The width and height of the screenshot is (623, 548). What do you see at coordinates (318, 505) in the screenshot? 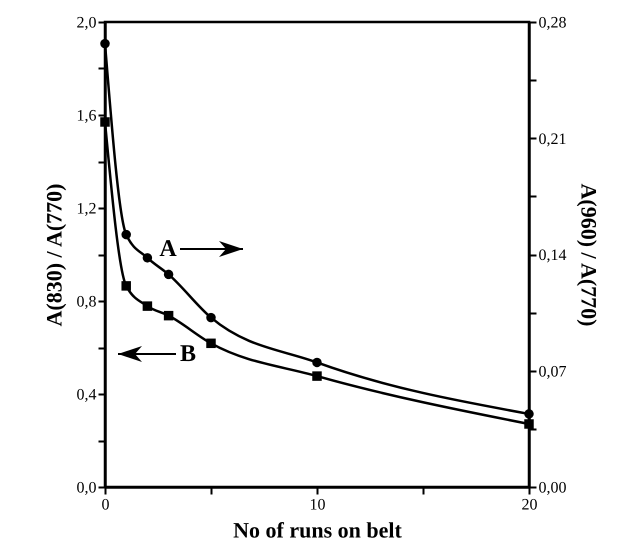
I see `x-tick-label: 10` at bounding box center [318, 505].